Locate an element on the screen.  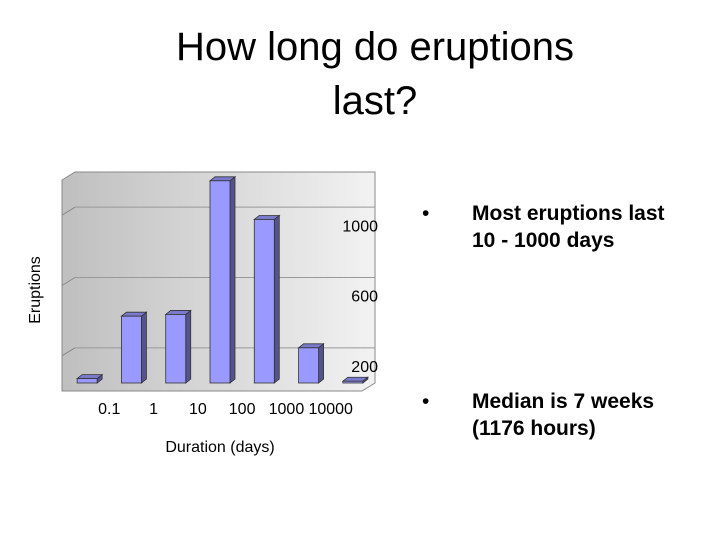
y-tick-label: 600 is located at coordinates (364, 297).